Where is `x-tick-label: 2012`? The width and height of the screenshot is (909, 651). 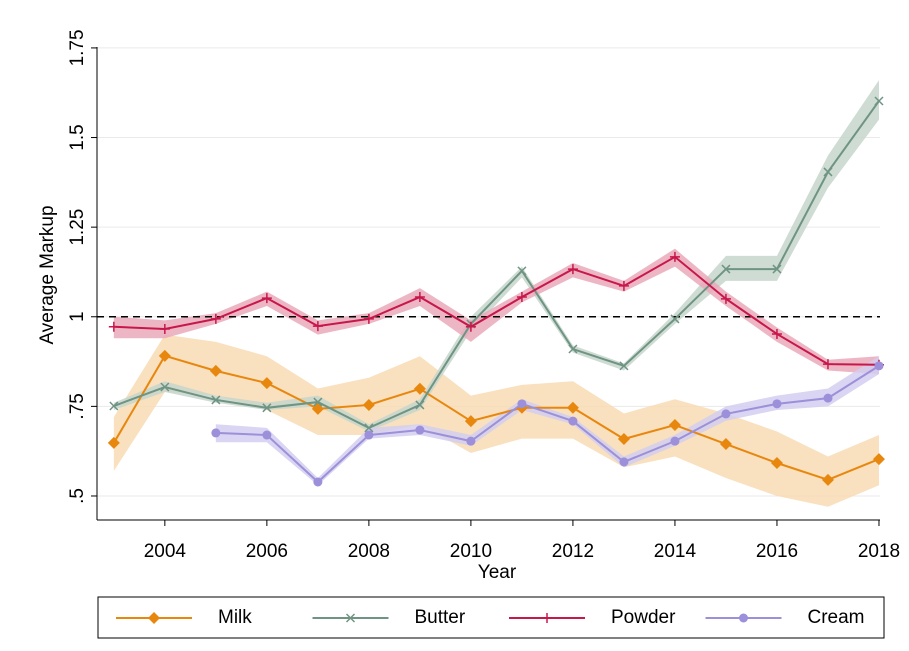
x-tick-label: 2012 is located at coordinates (573, 551).